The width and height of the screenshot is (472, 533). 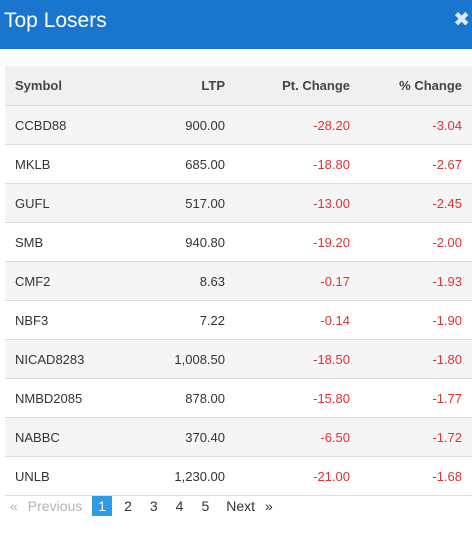 I want to click on ltp-cell: 878.00, so click(x=185, y=398).